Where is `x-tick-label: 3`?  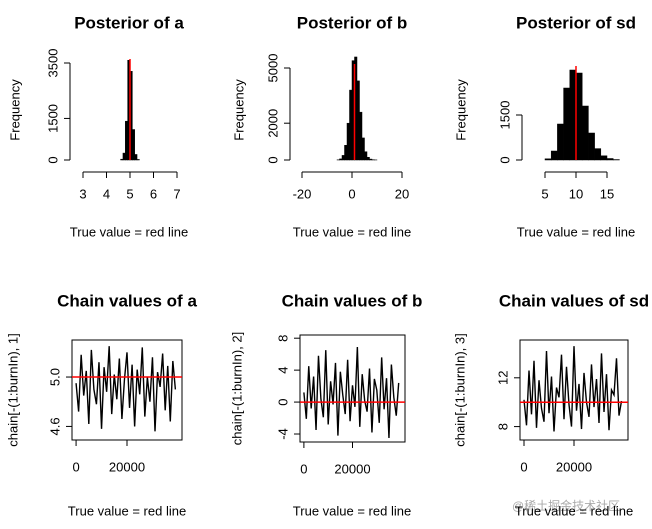 x-tick-label: 3 is located at coordinates (82, 193).